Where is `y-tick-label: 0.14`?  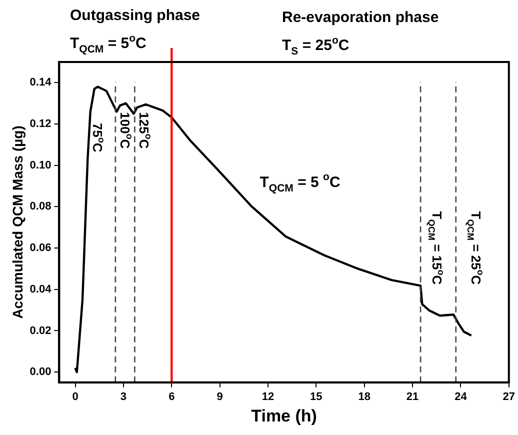 y-tick-label: 0.14 is located at coordinates (41, 82).